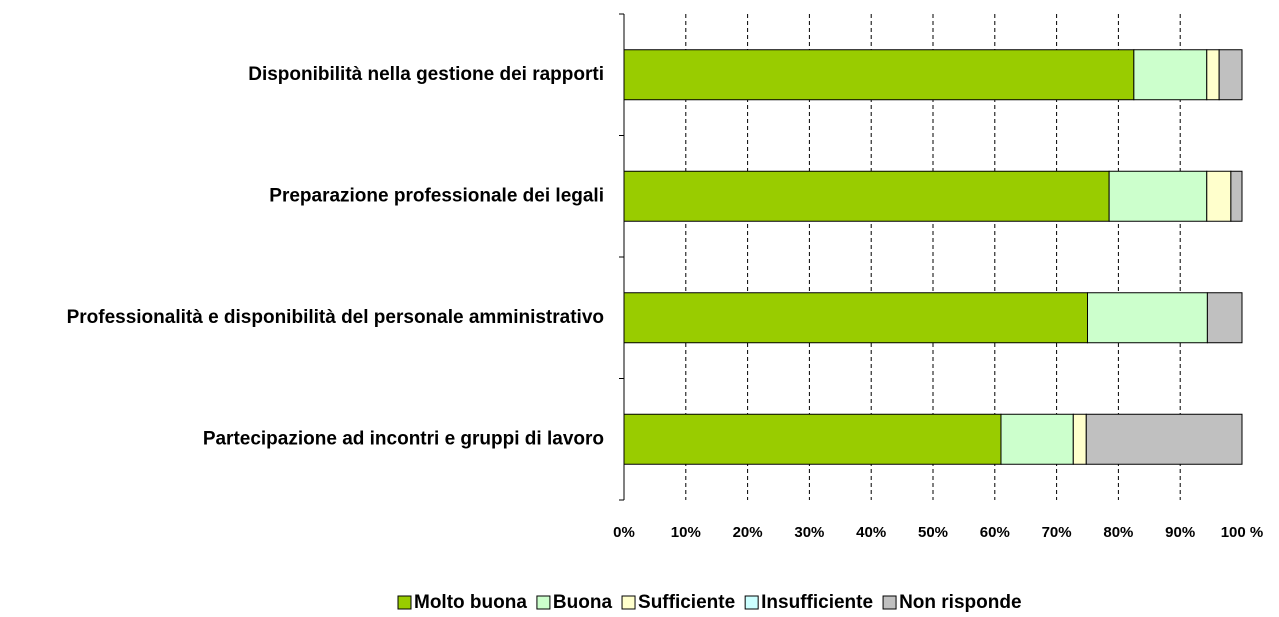  Describe the element at coordinates (1057, 532) in the screenshot. I see `x-tick-label: 70%` at that location.